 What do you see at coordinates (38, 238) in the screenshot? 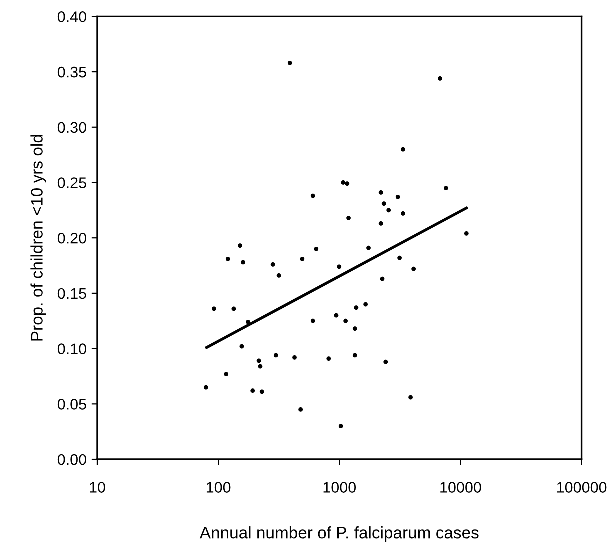
I see `y-axis-title: Prop. of children <10 yrs old` at bounding box center [38, 238].